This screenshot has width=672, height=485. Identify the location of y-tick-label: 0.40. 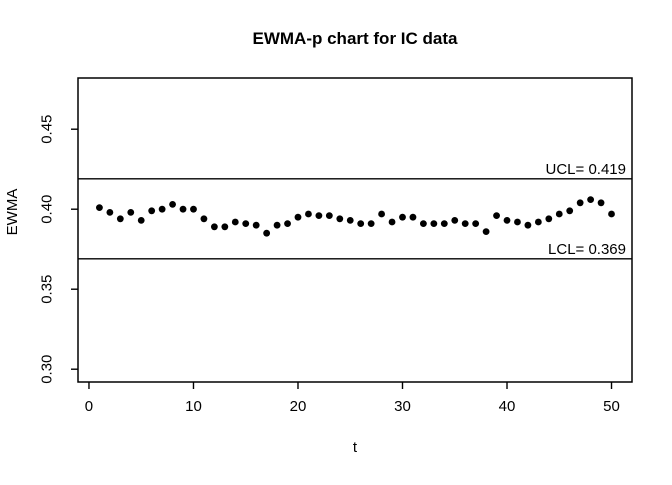
(46, 209).